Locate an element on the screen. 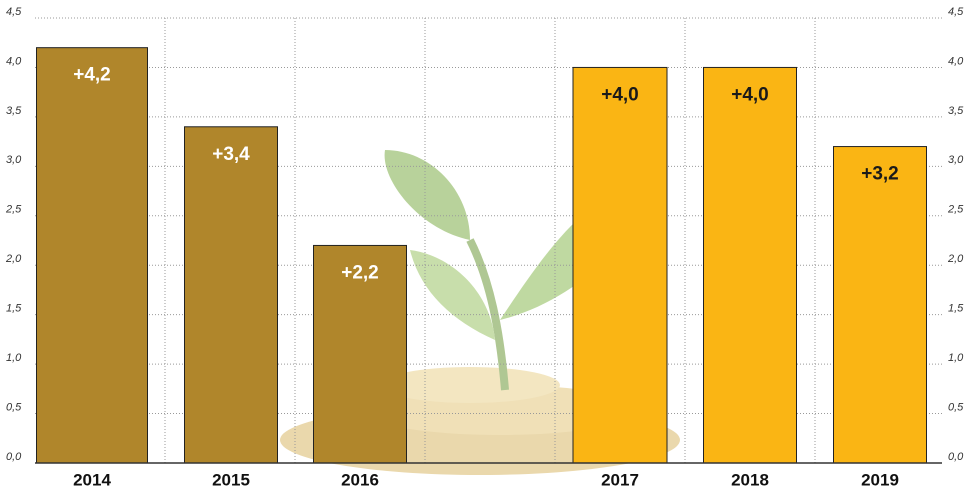  y-tick-label-right: 2,0 is located at coordinates (955, 259).